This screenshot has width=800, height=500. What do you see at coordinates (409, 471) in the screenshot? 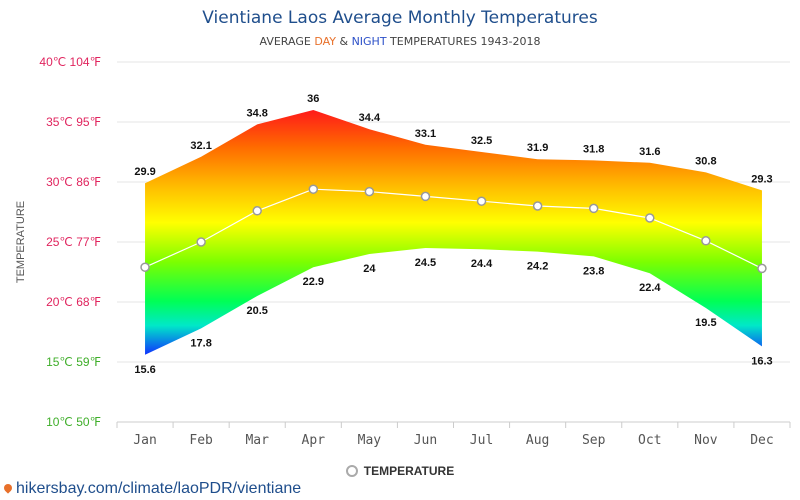
I see `legend-label: TEMPERATURE` at bounding box center [409, 471].